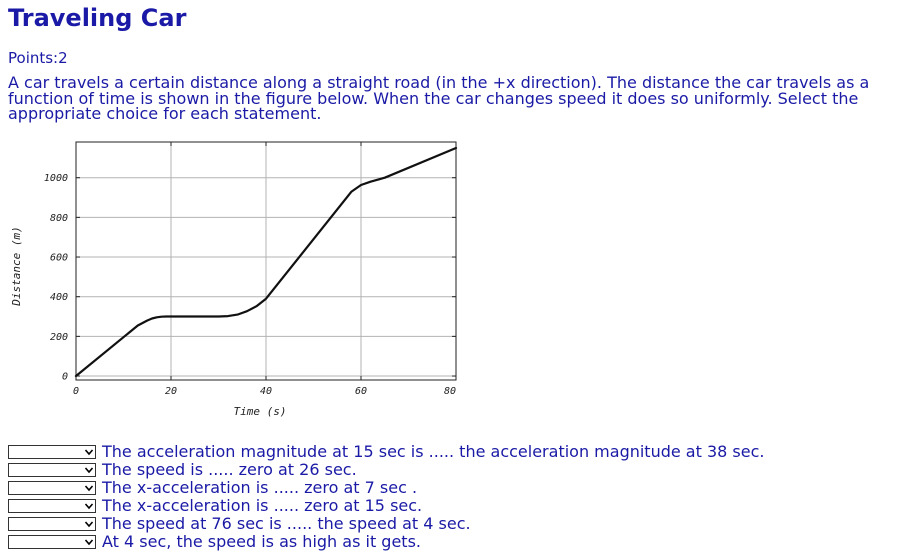  What do you see at coordinates (56, 178) in the screenshot?
I see `y-tick-label: 1000` at bounding box center [56, 178].